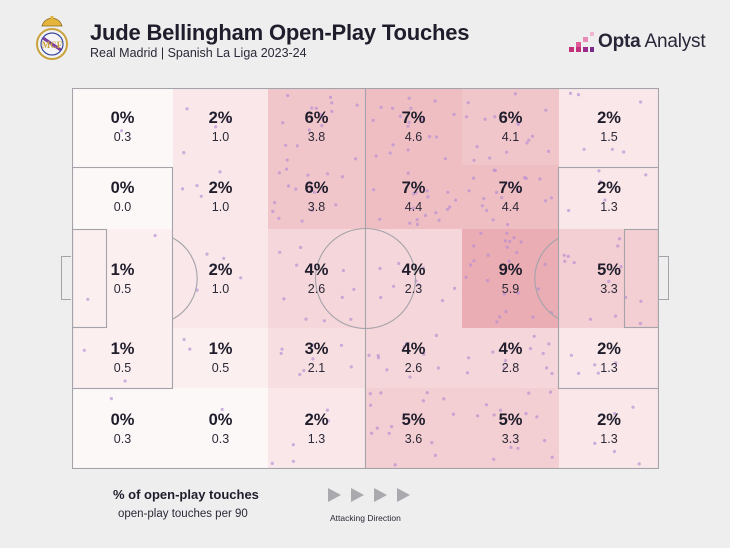  Describe the element at coordinates (609, 428) in the screenshot. I see `heat-zone-r5-c6` at that location.